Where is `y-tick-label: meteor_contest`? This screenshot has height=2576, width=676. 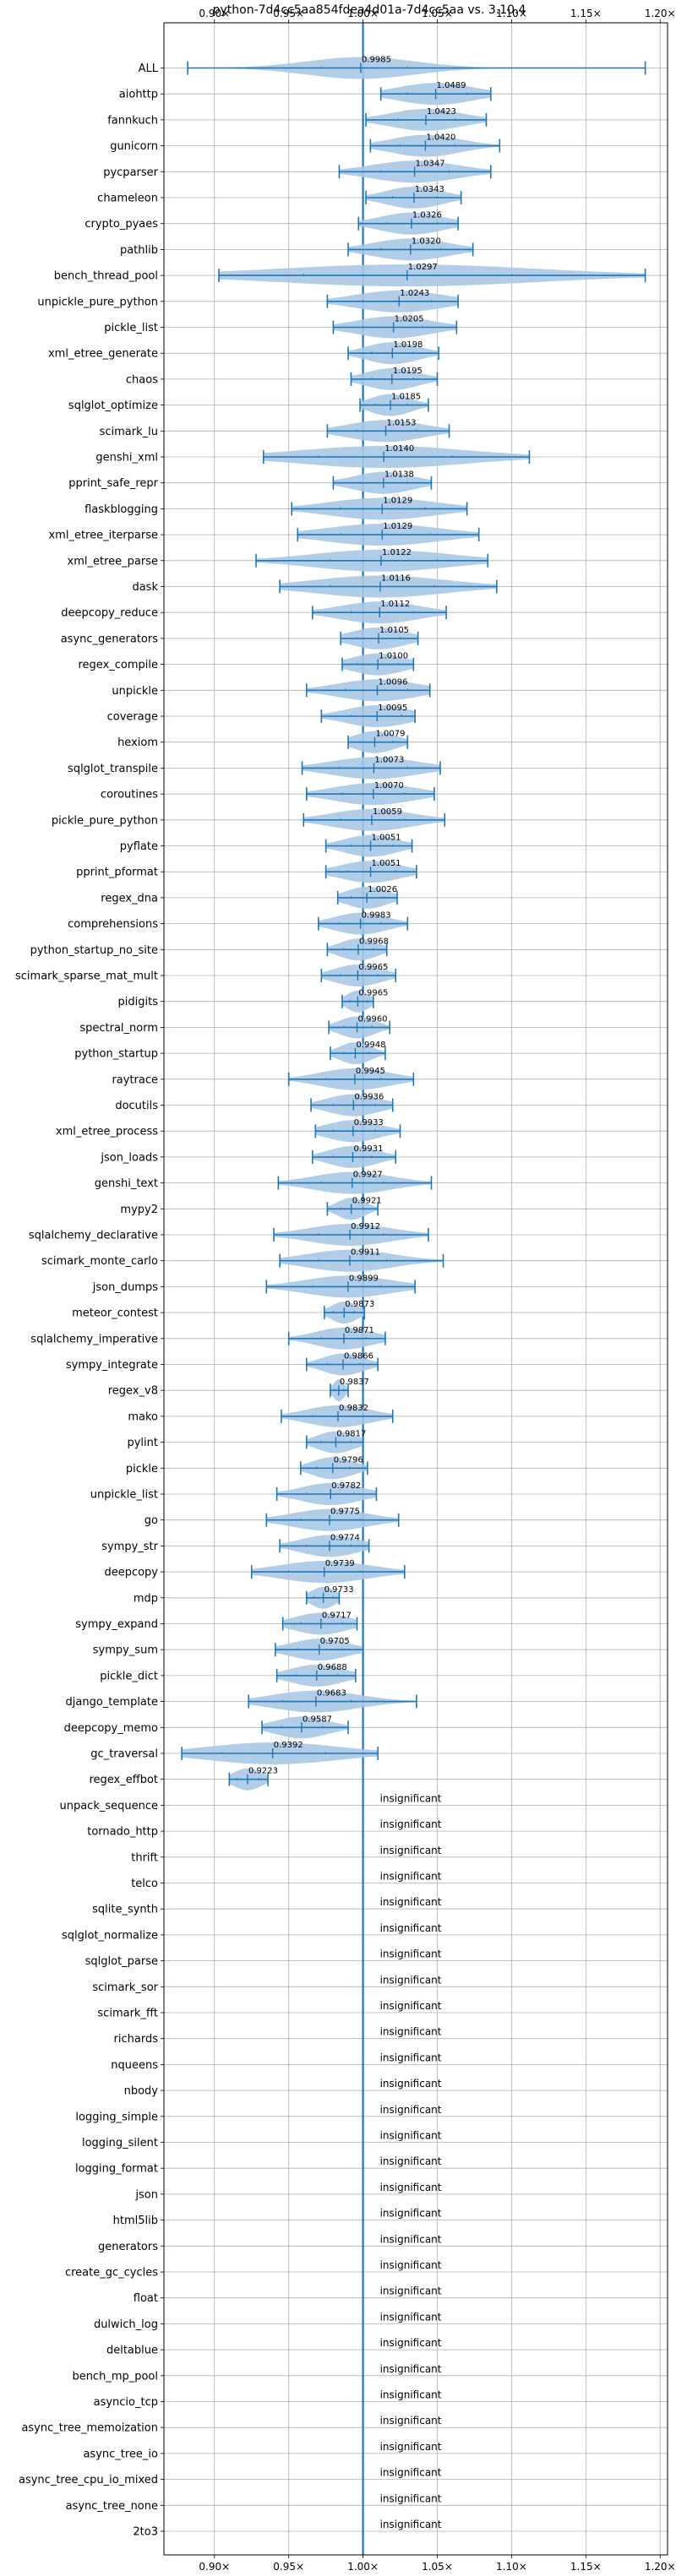
y-tick-label: meteor_contest is located at coordinates (115, 1313).